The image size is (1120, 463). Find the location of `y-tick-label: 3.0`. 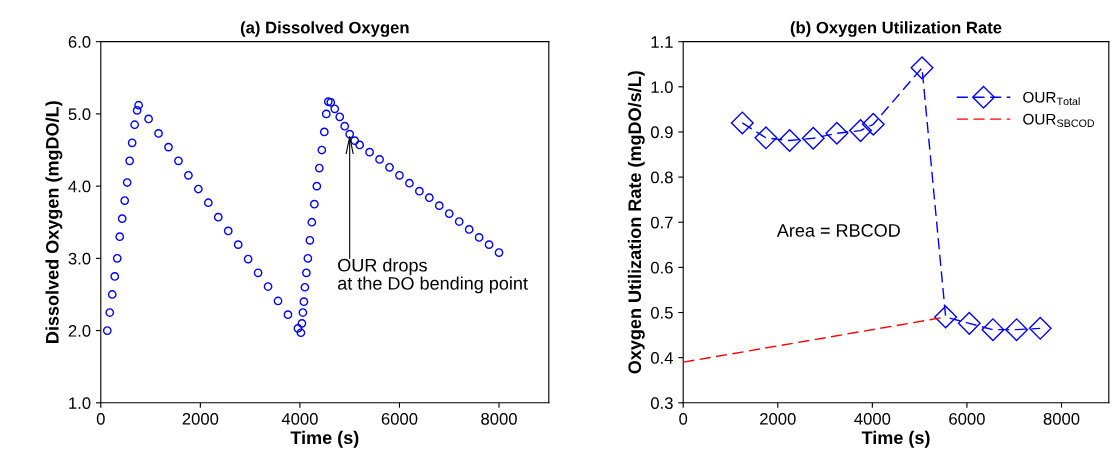

y-tick-label: 3.0 is located at coordinates (79, 258).